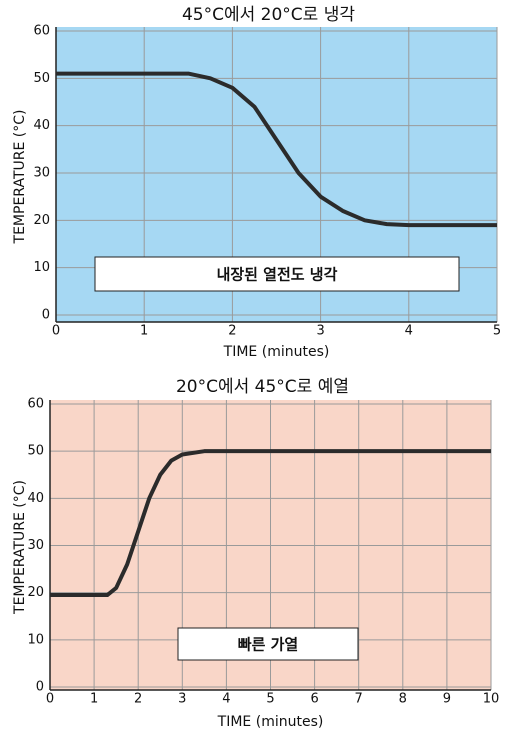 This screenshot has height=742, width=508. What do you see at coordinates (403, 699) in the screenshot?
I see `x-tick-label: 8` at bounding box center [403, 699].